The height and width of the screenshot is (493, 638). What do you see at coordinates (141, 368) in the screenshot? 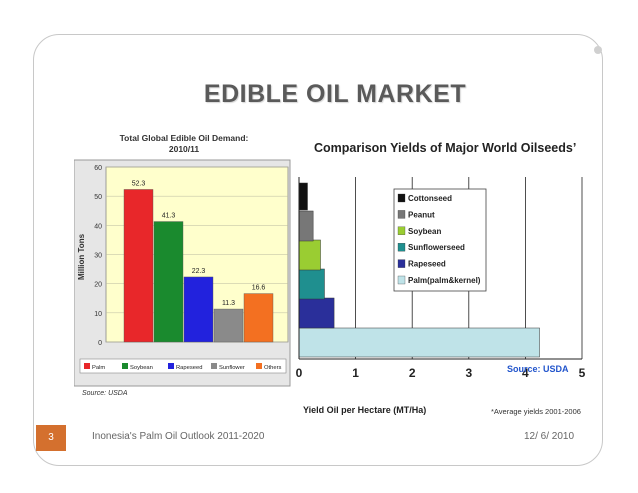
I see `demand-legend-label: Soybean` at bounding box center [141, 368].